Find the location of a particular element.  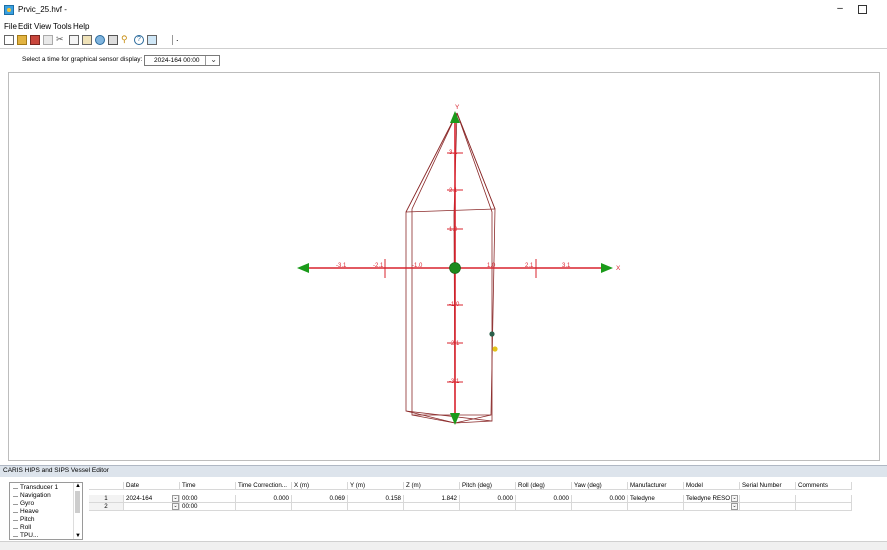

cell-roll: 0.000 is located at coordinates (544, 499).